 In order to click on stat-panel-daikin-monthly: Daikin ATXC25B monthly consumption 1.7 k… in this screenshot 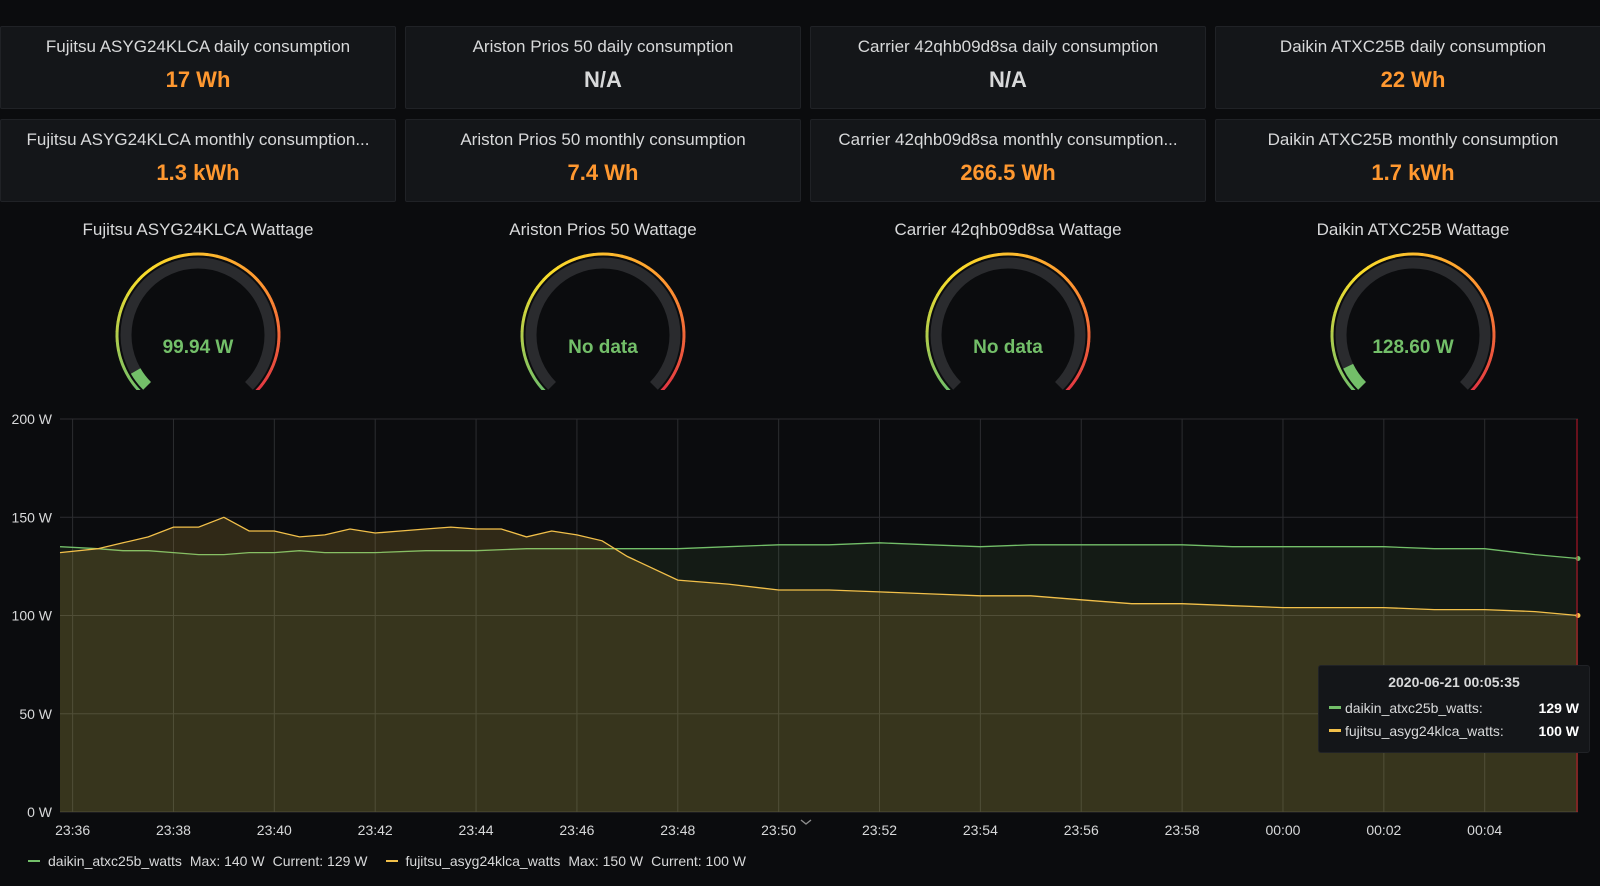, I will do `click(1407, 160)`.